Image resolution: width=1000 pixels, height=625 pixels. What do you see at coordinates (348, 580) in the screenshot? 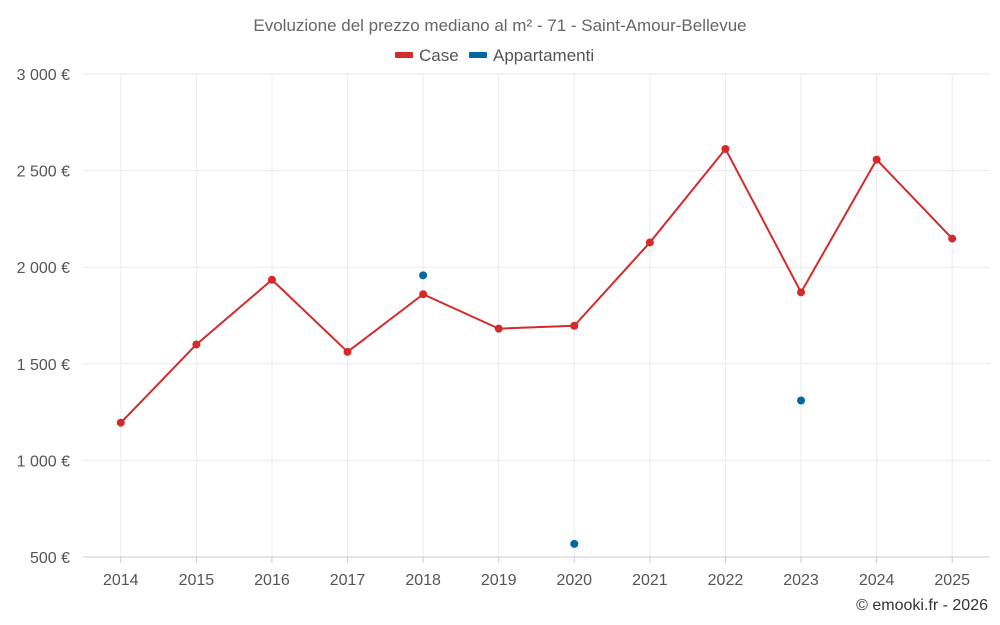
I see `x-tick-label: 2017` at bounding box center [348, 580].